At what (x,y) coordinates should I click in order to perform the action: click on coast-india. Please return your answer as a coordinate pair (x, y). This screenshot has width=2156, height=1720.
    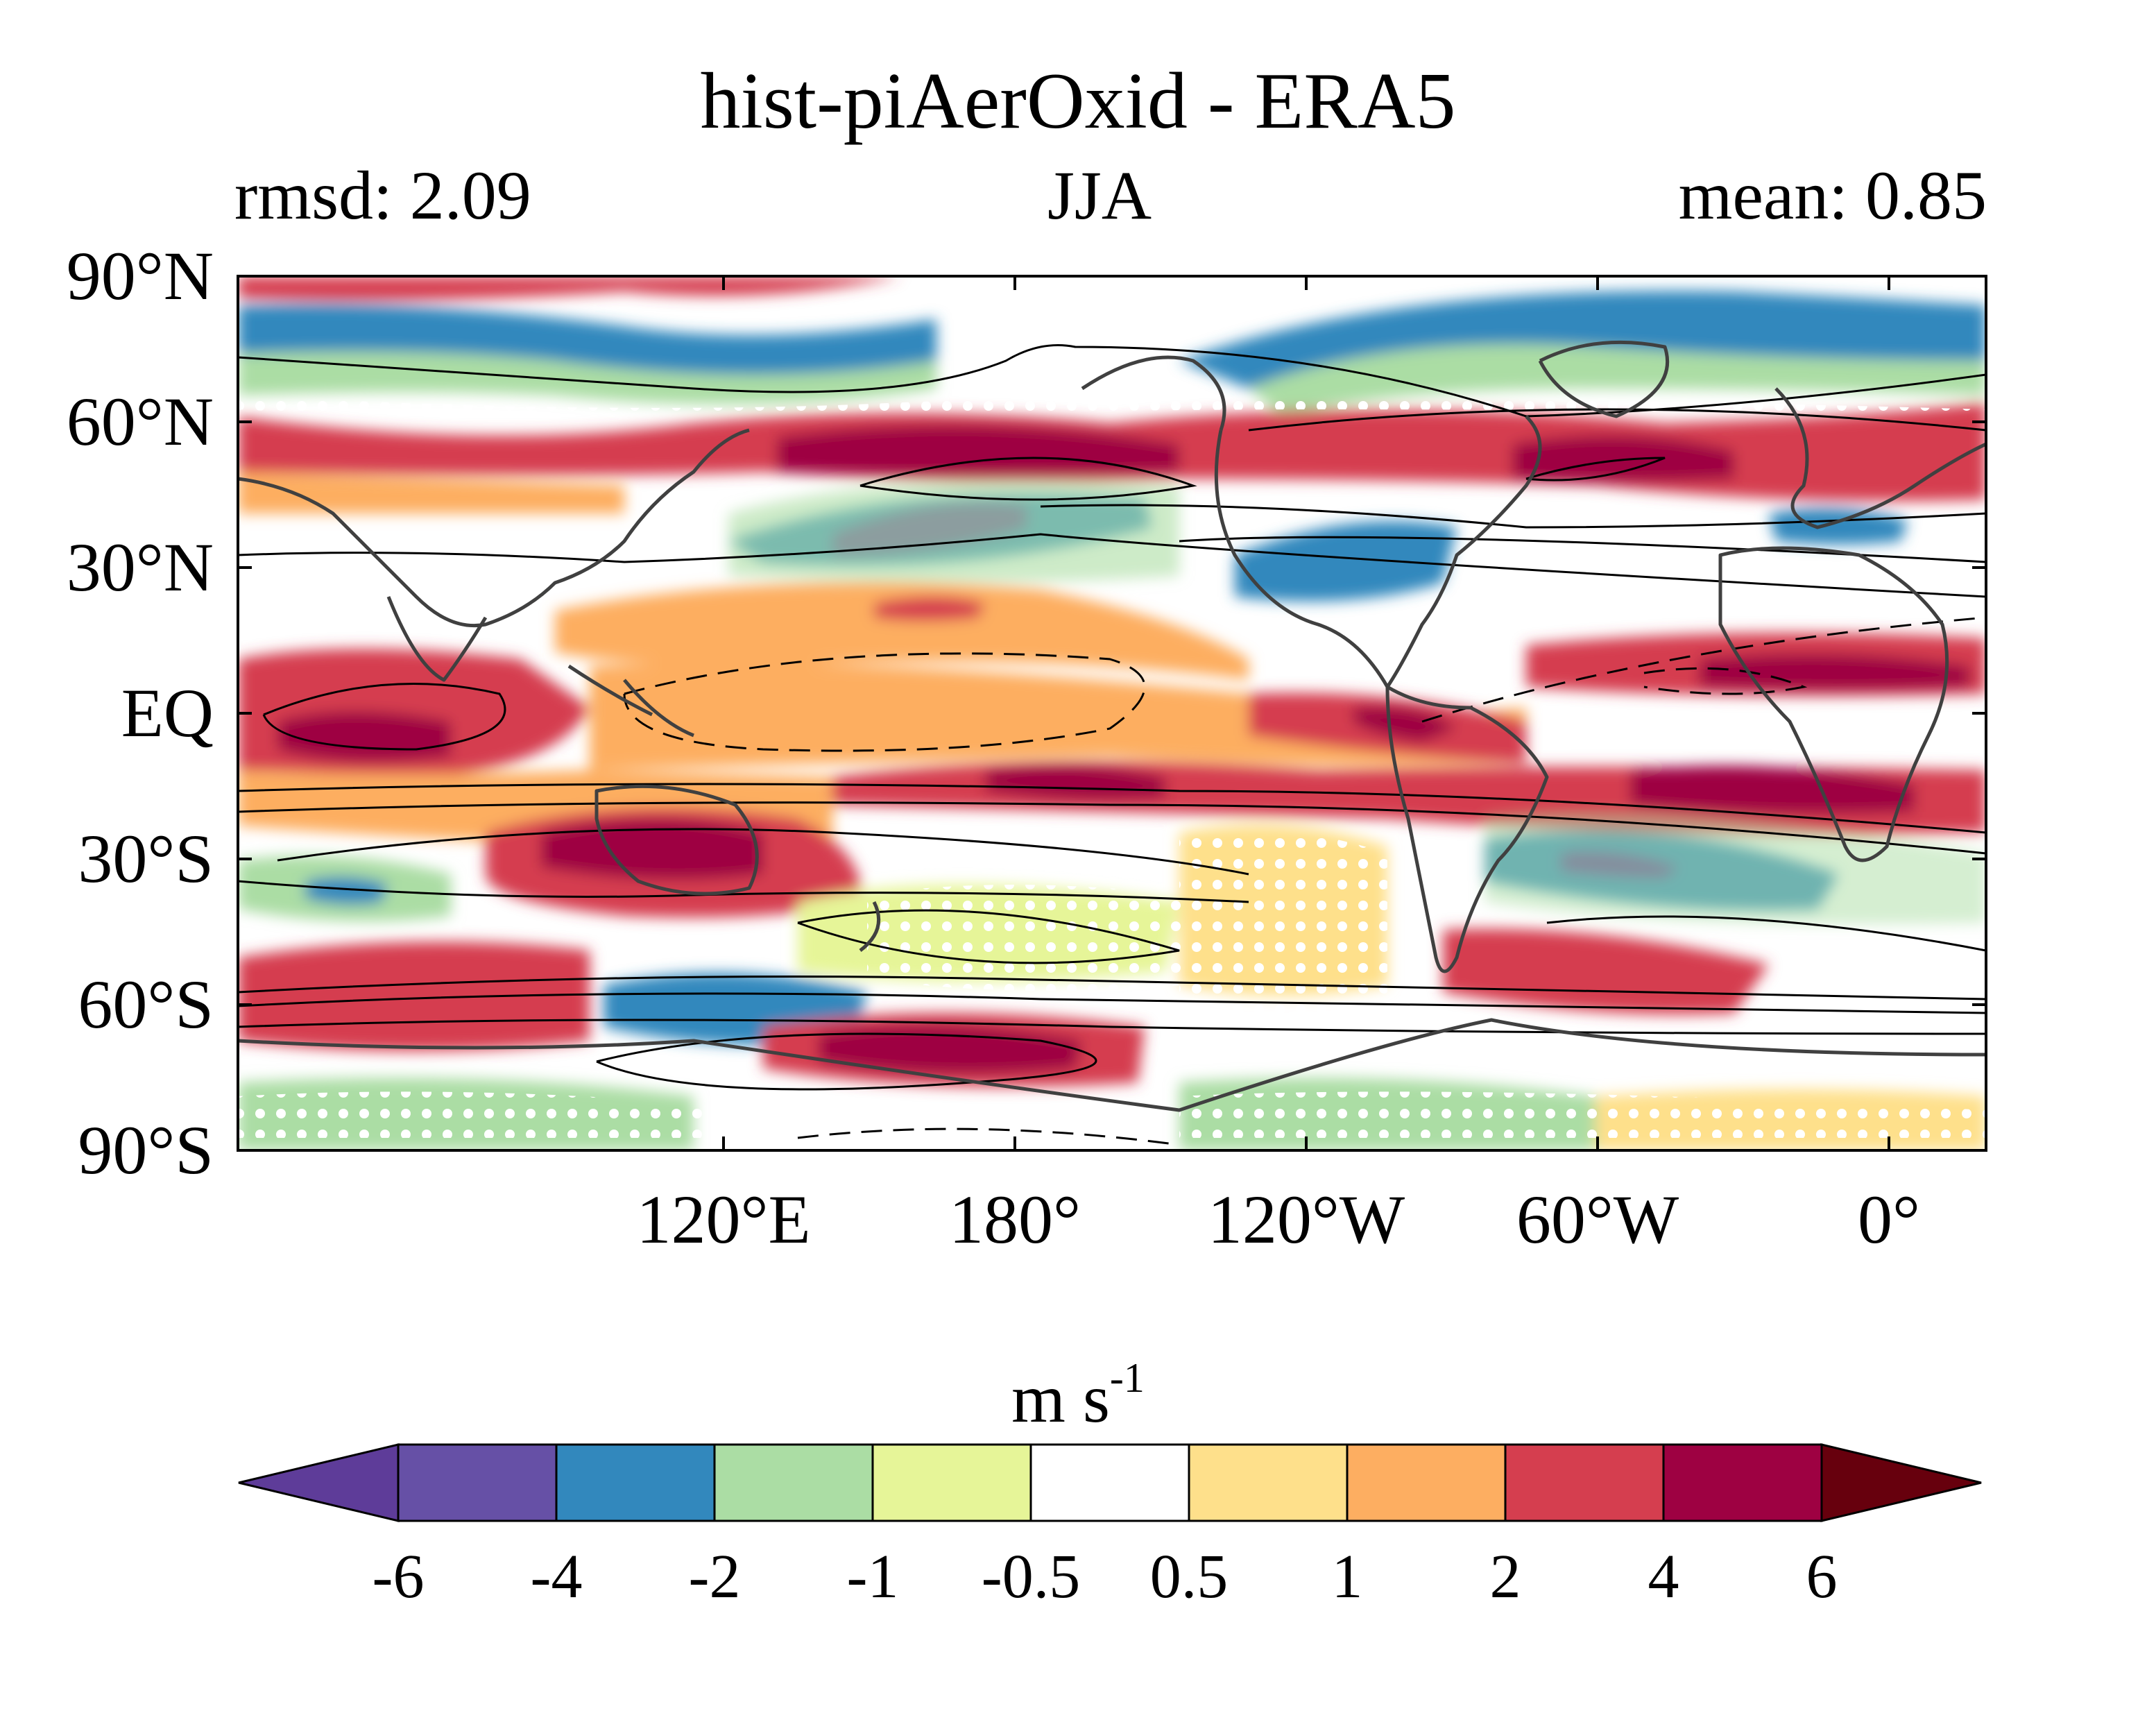
    Looking at the image, I should click on (437, 639).